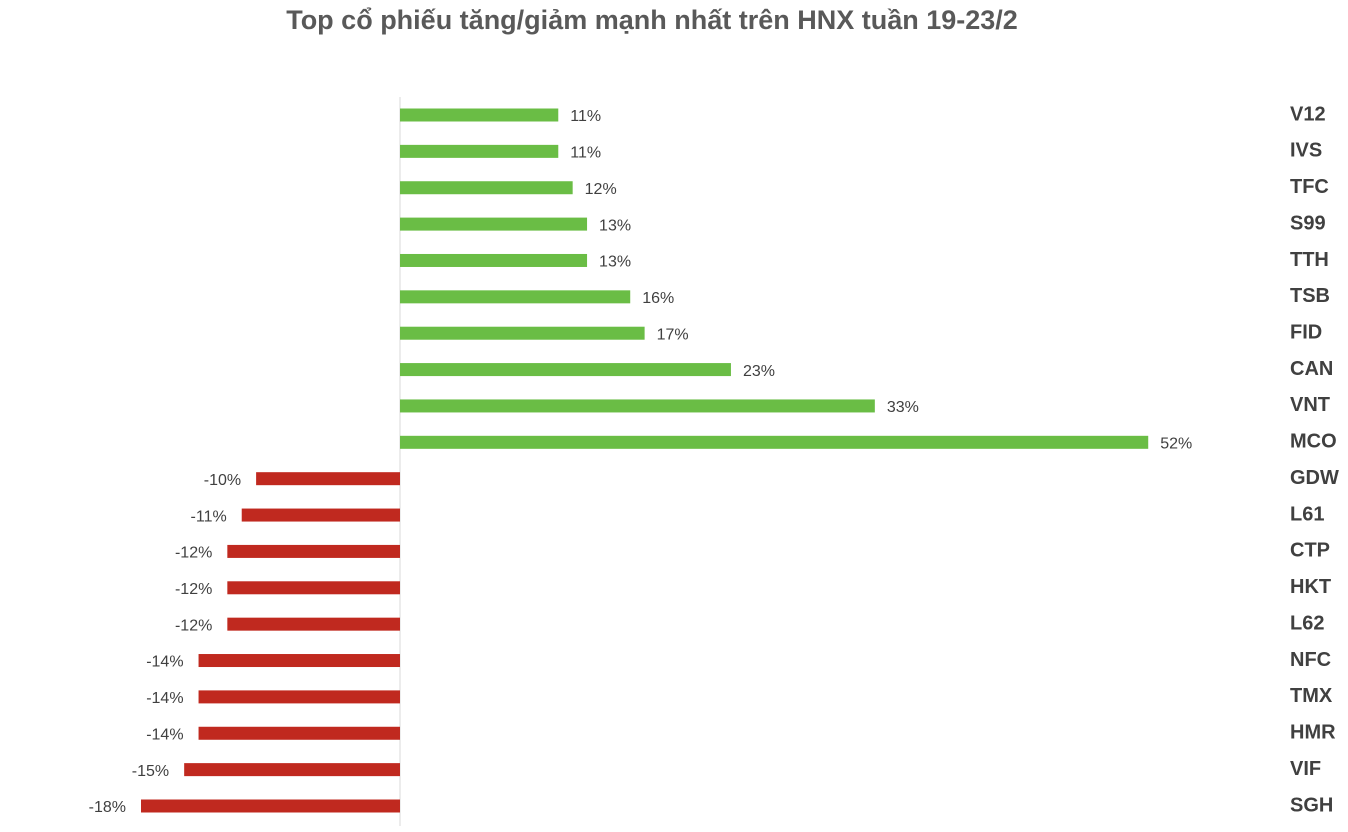  Describe the element at coordinates (658, 298) in the screenshot. I see `value-label: 16%` at that location.